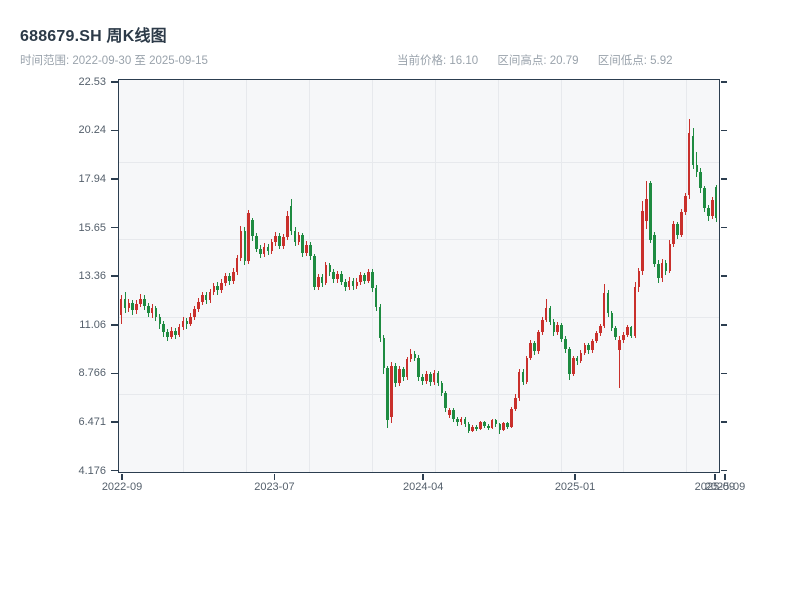 The width and height of the screenshot is (800, 600). I want to click on price-stats: 当前价格: 16.10 区间高点: 20.79 区间低点: 5.92, so click(543, 60).